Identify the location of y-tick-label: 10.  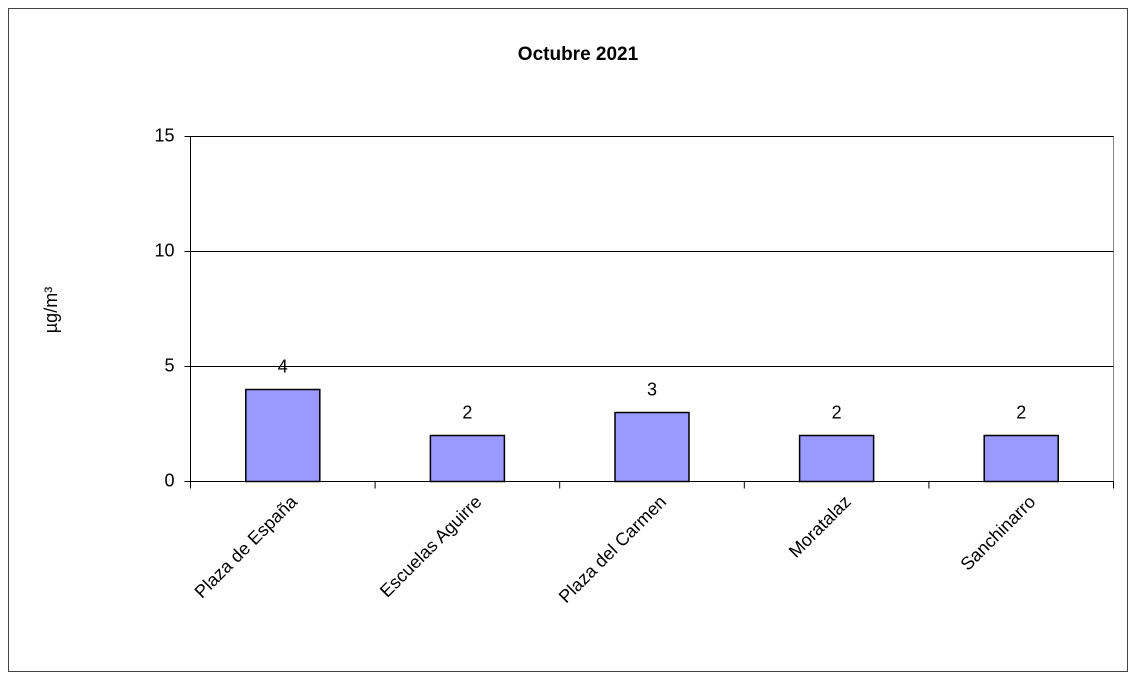
(164, 250).